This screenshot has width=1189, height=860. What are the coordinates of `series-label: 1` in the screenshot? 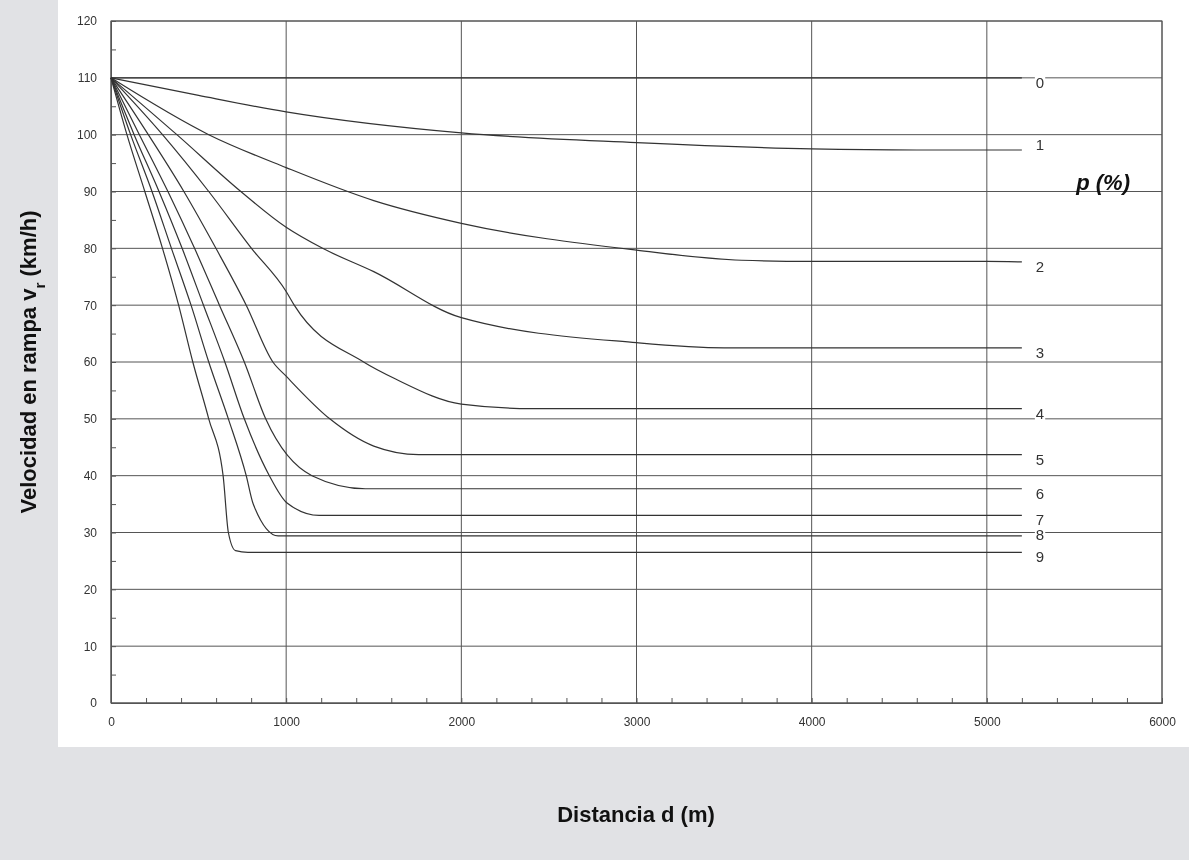 It's located at (1040, 144).